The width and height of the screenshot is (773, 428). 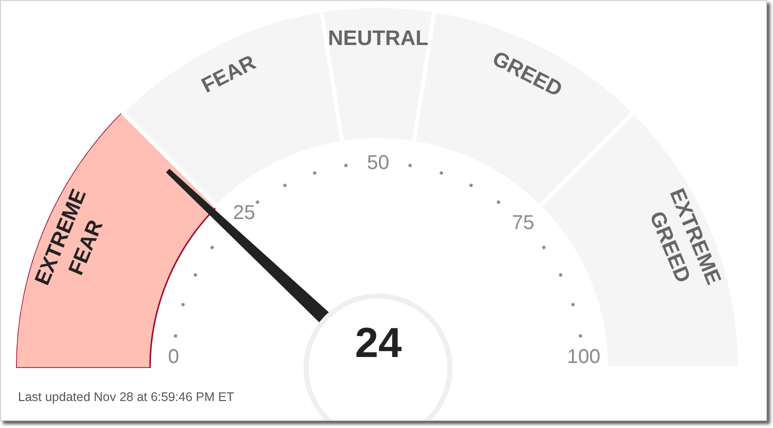 What do you see at coordinates (378, 342) in the screenshot?
I see `text: 24` at bounding box center [378, 342].